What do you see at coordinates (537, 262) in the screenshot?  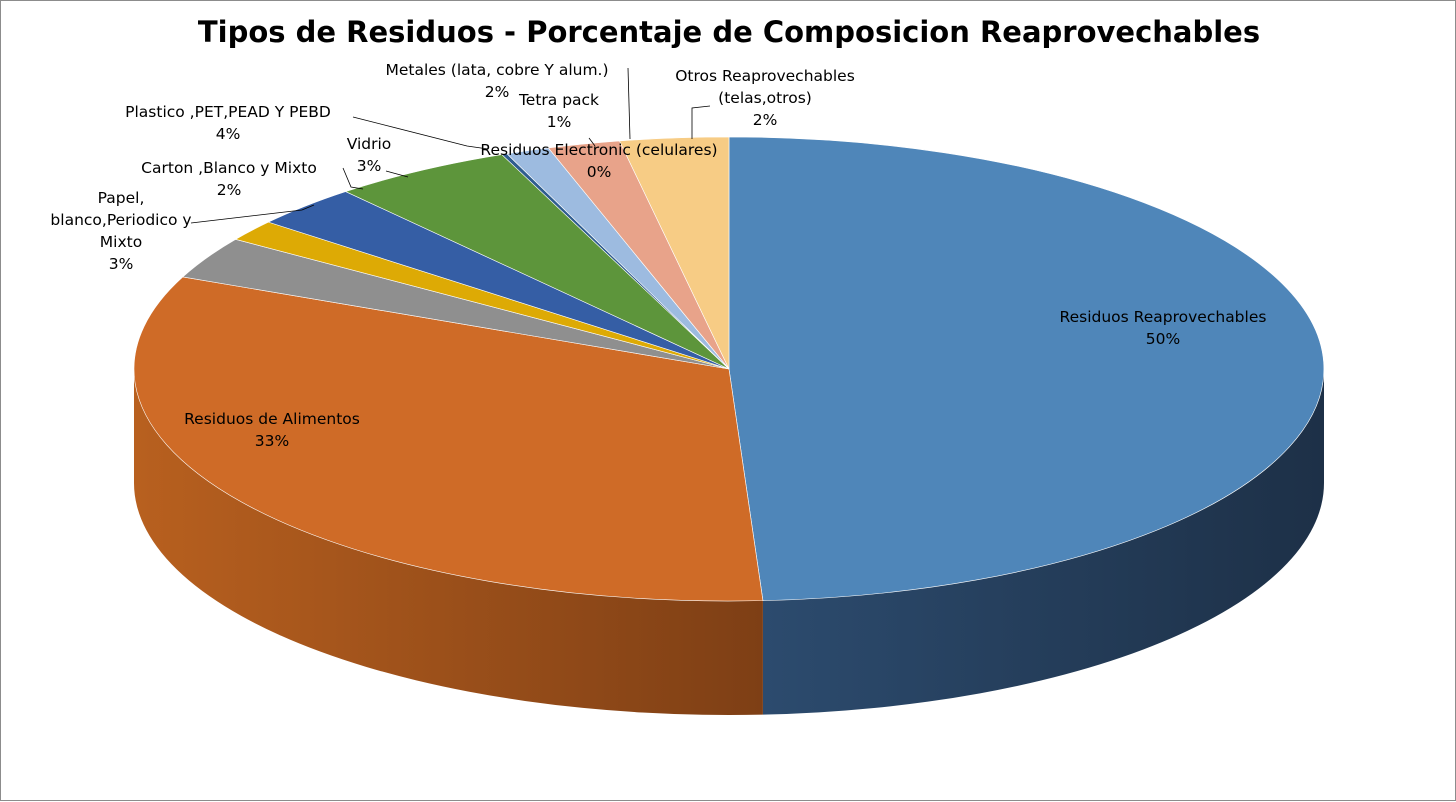 I see `pie-slice-plastico-pet-pead-y-pebd` at bounding box center [537, 262].